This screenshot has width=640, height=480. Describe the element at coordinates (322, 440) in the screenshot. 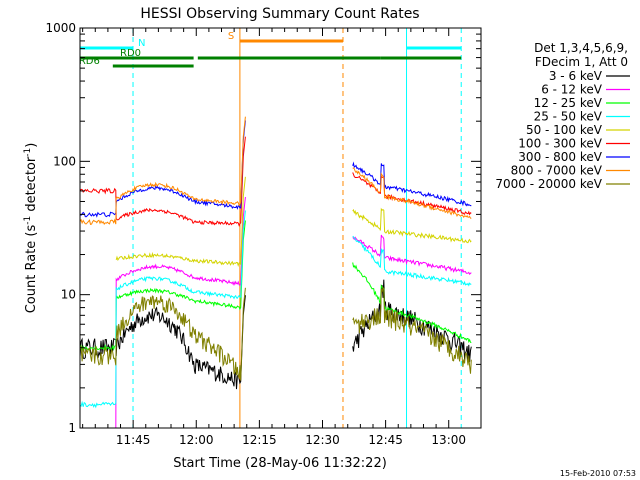

I see `x-tick-label-3: 12:30` at that location.